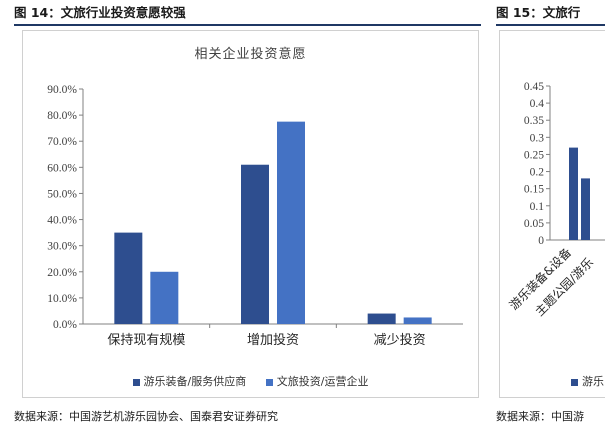  Describe the element at coordinates (62, 142) in the screenshot. I see `y-tick-label: 70.0%` at that location.